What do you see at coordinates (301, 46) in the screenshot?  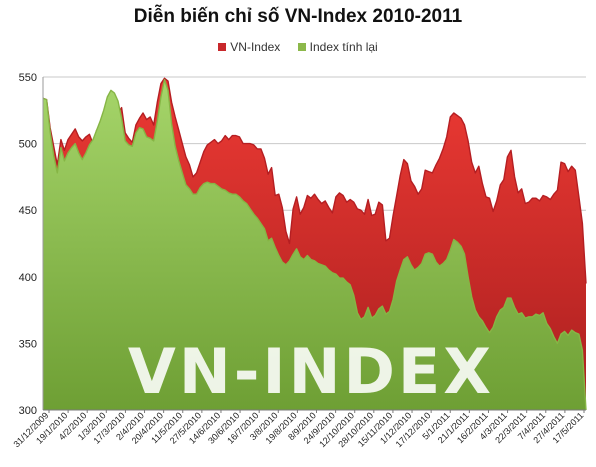 I see `legend-swatch-index-tinh-lai` at bounding box center [301, 46].